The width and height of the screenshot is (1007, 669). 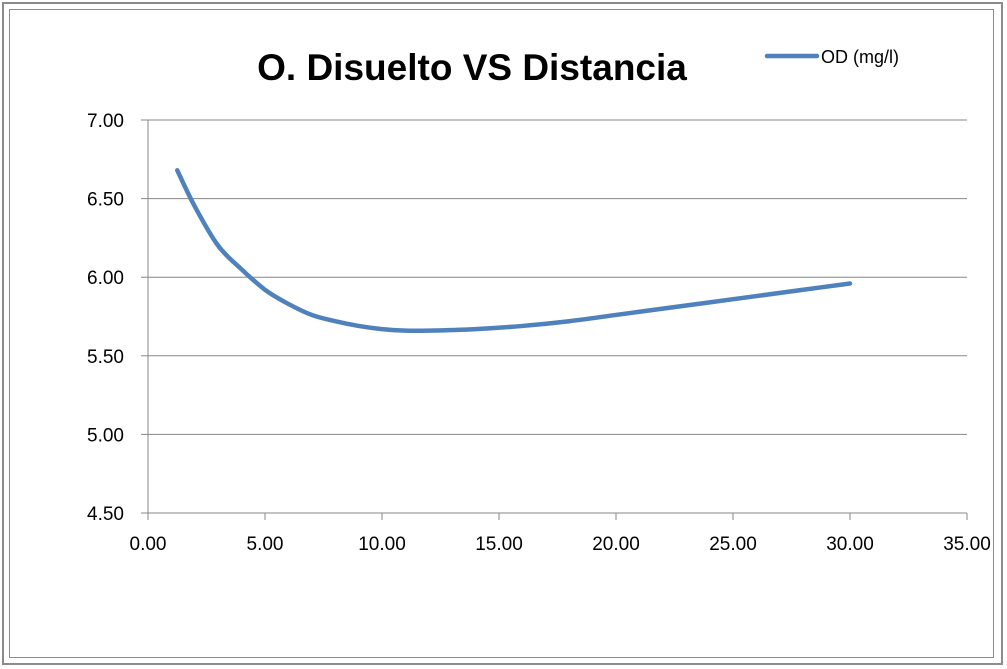 What do you see at coordinates (616, 544) in the screenshot?
I see `x-tick-label: 20.00` at bounding box center [616, 544].